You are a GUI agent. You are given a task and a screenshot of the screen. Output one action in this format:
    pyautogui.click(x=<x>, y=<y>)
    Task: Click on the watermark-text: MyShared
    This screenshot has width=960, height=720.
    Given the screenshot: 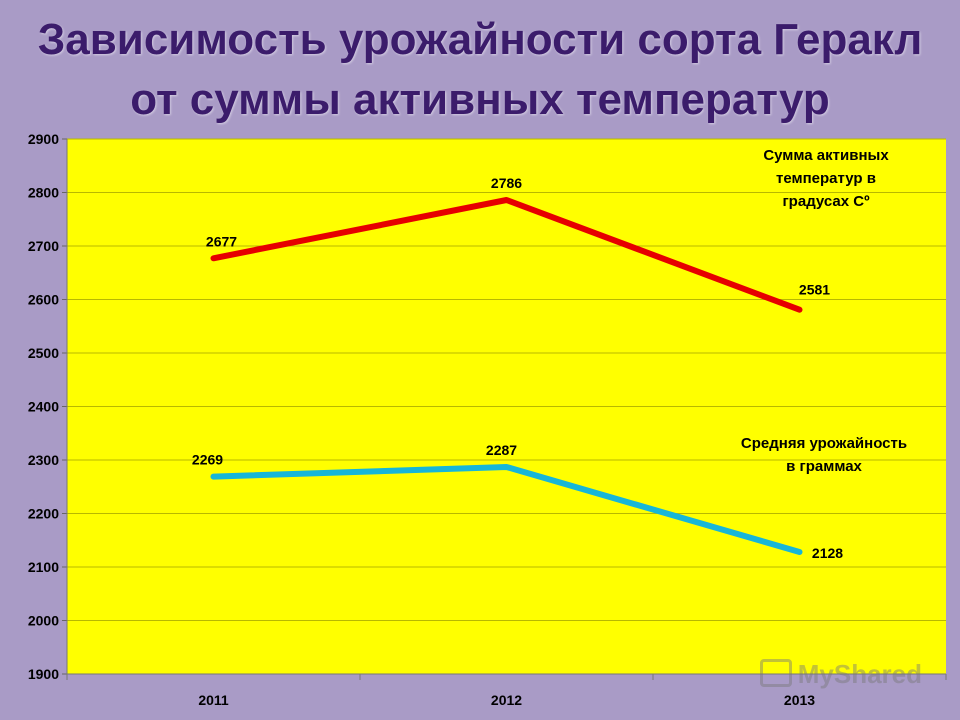 What is the action you would take?
    pyautogui.click(x=859, y=674)
    